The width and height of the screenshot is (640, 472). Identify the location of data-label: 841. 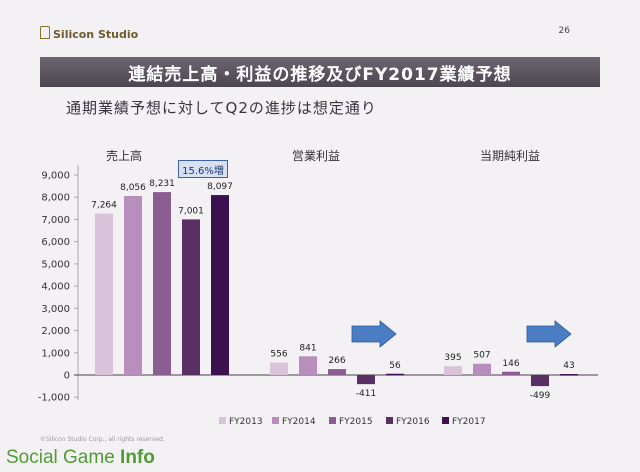
(307, 348).